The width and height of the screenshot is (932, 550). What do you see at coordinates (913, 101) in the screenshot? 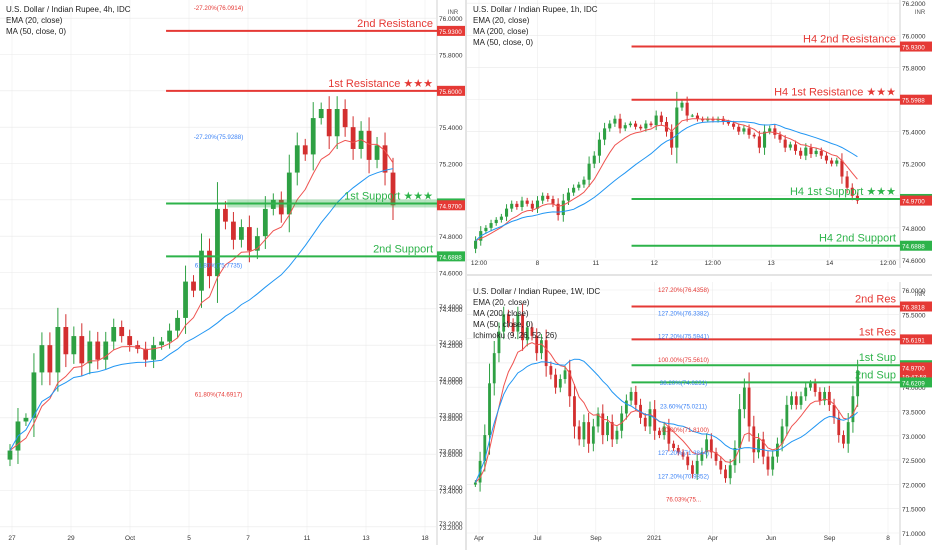
I see `price-tag-label: 75.5988` at bounding box center [913, 101].